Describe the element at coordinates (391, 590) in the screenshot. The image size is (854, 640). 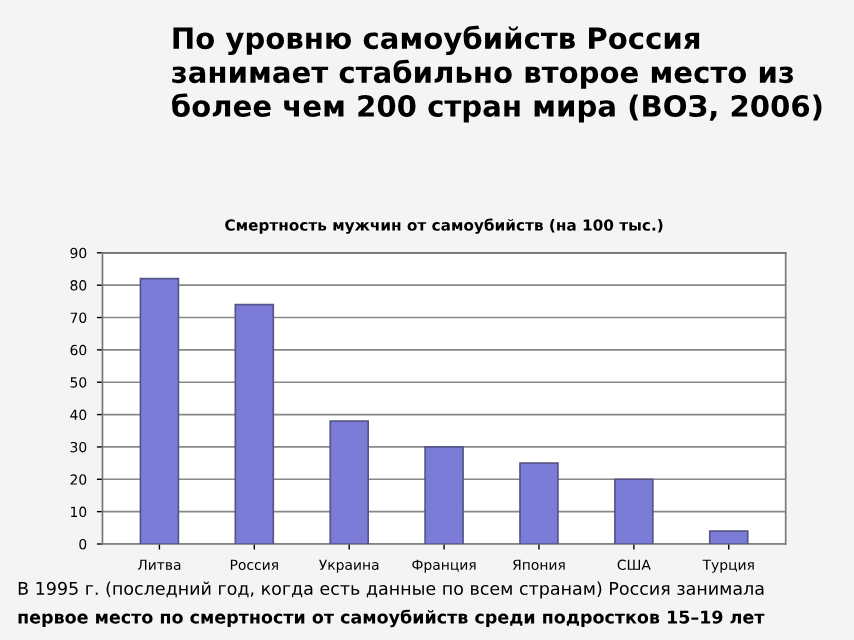
I see `text: В 1995 г. (последний год, когда есть данные по всем странам) Россия занимала` at that location.